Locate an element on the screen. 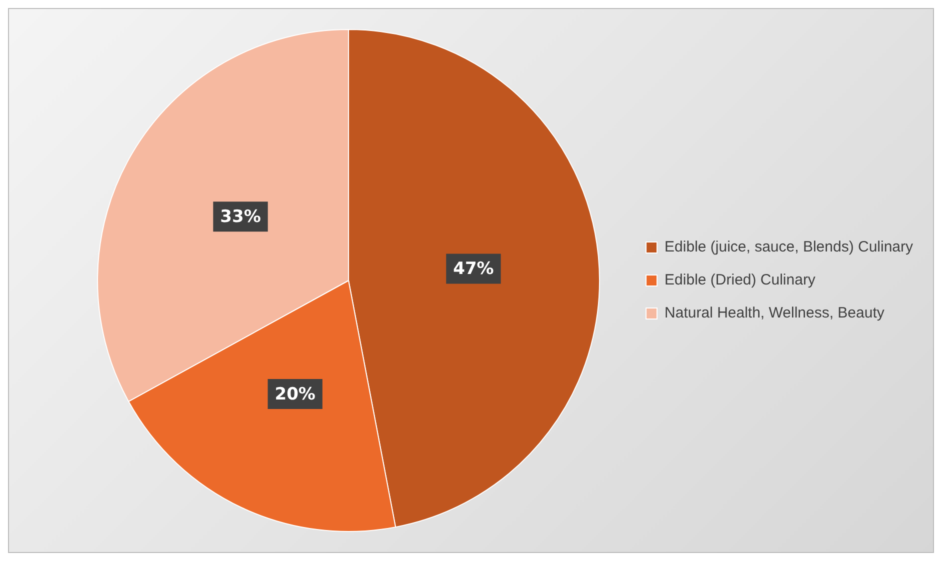 The height and width of the screenshot is (561, 942). legend-label: Edible (juice, sauce, Blends) Culinary is located at coordinates (789, 247).